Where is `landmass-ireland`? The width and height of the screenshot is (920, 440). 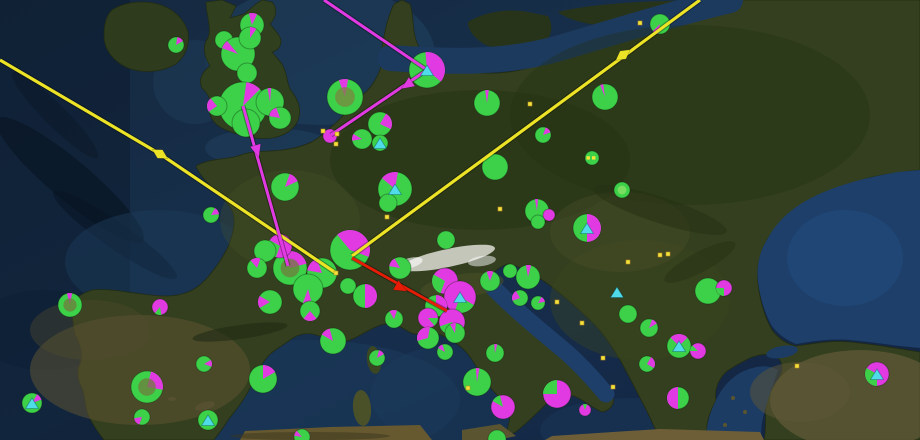
landmass-ireland is located at coordinates (146, 36).